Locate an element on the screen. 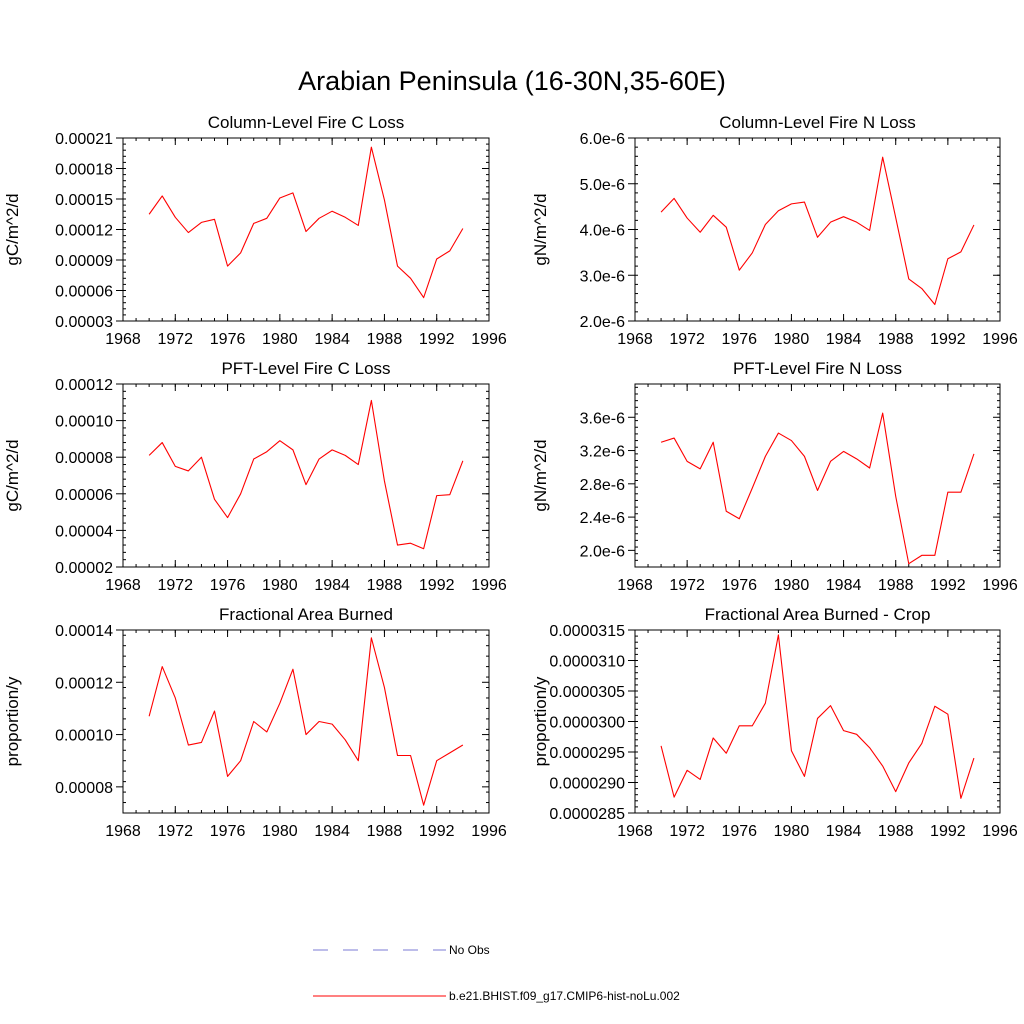 This screenshot has height=1024, width=1024. y-tick-label: 0.0000290 is located at coordinates (587, 784).